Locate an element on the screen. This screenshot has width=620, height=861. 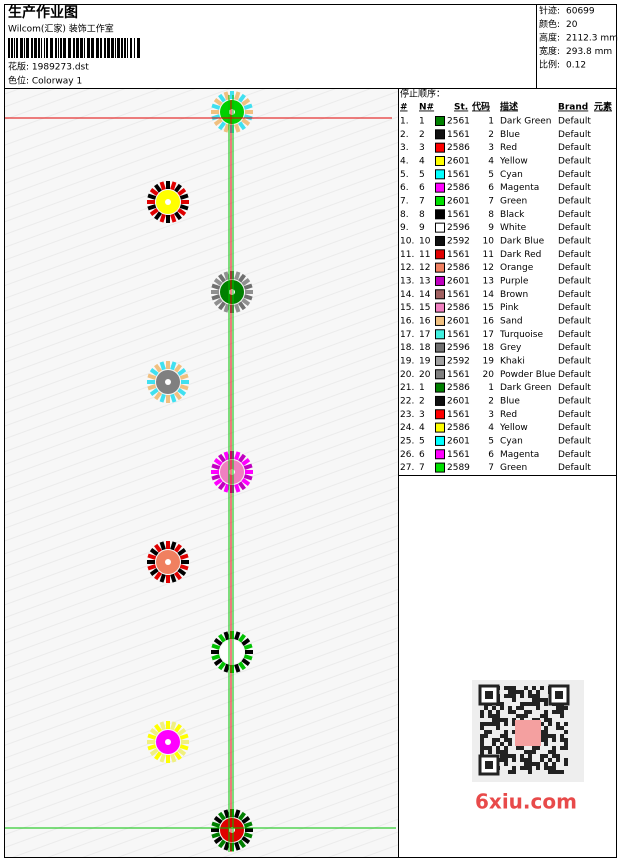
row-index: 16. is located at coordinates (407, 321).